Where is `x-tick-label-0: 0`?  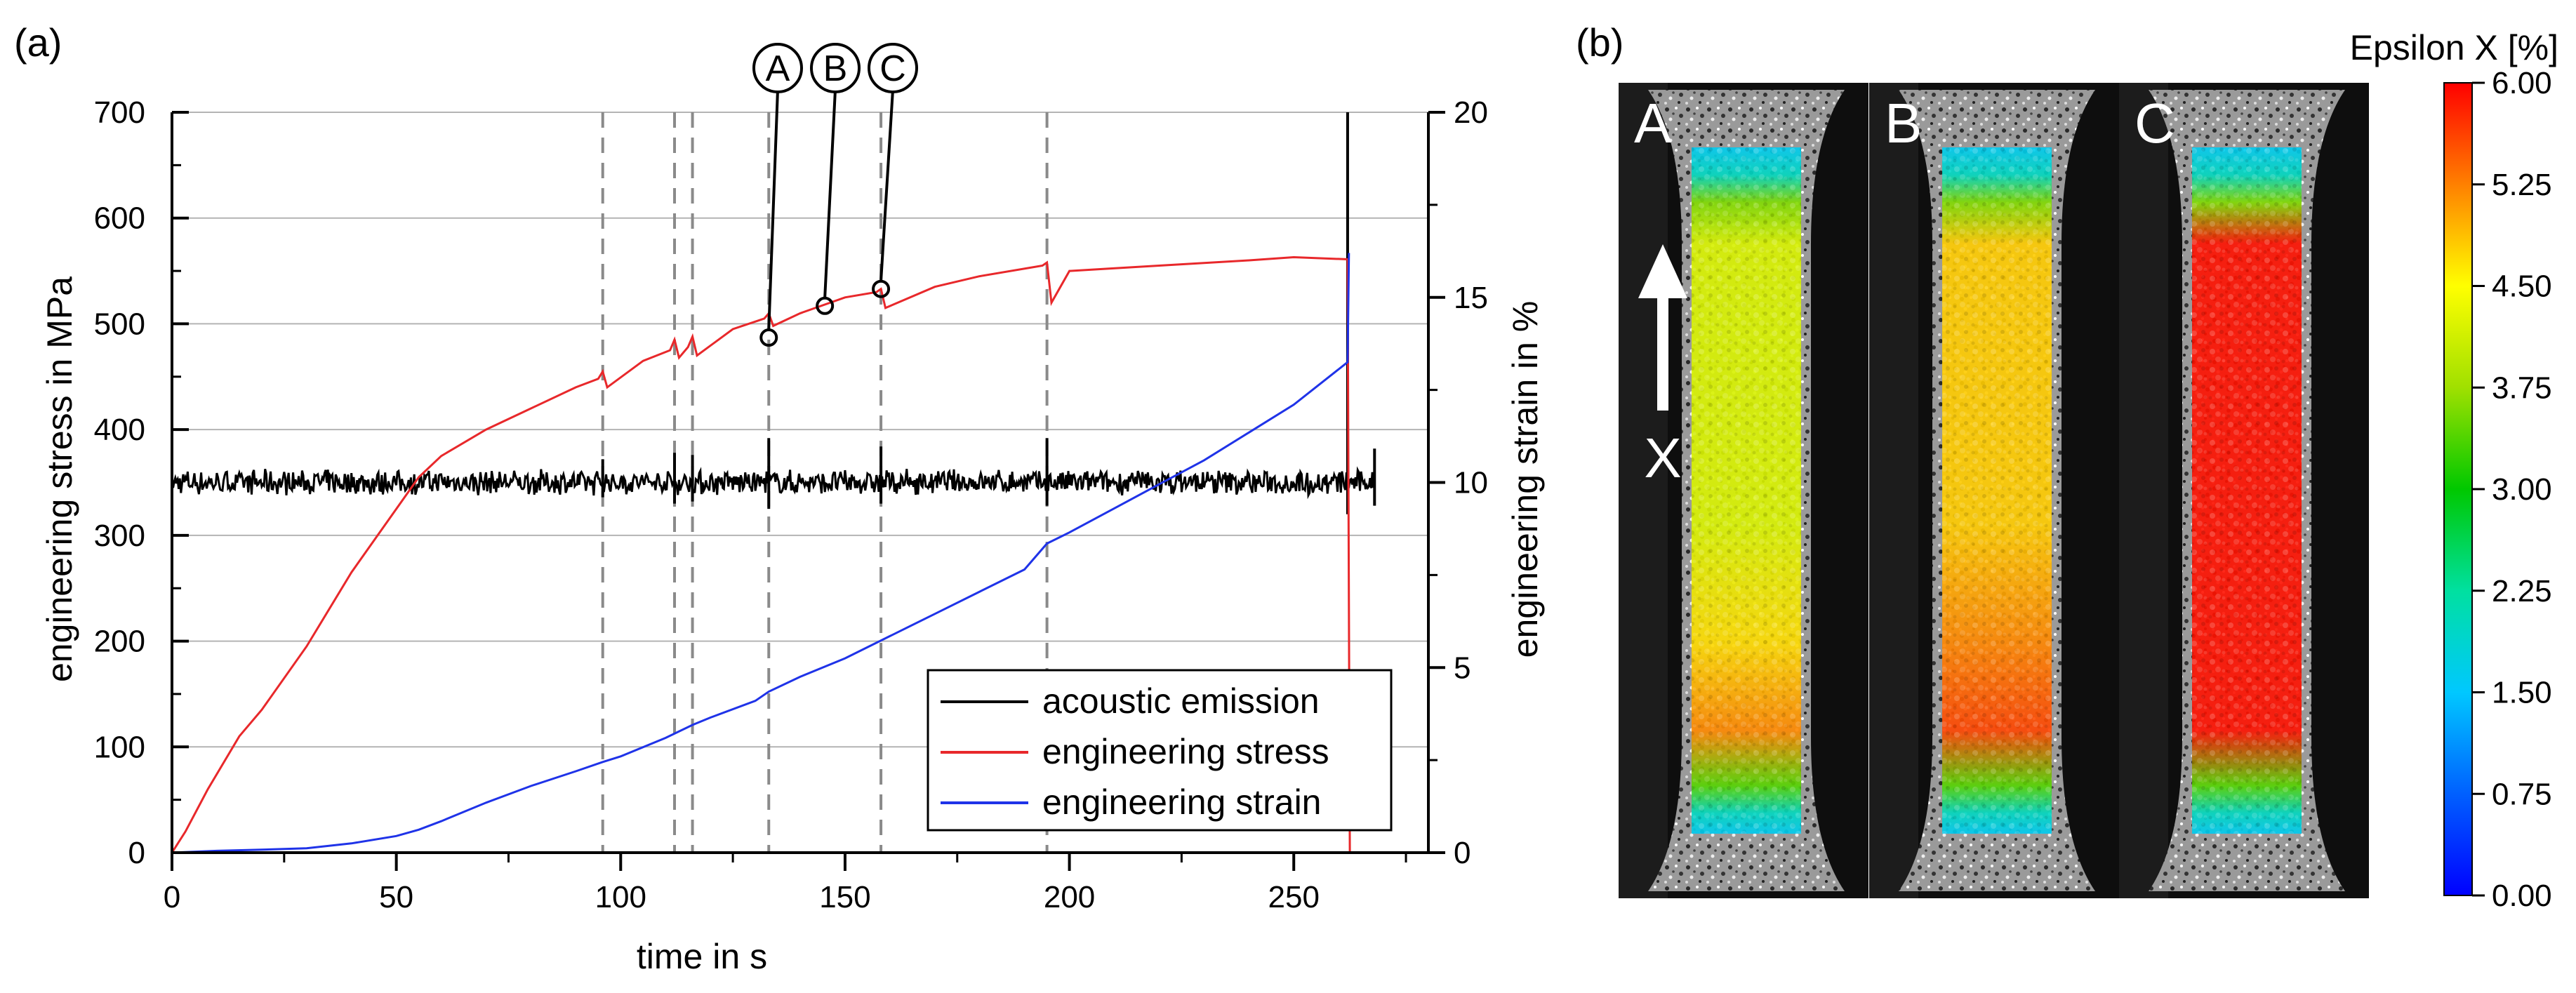
x-tick-label-0: 0 is located at coordinates (172, 897).